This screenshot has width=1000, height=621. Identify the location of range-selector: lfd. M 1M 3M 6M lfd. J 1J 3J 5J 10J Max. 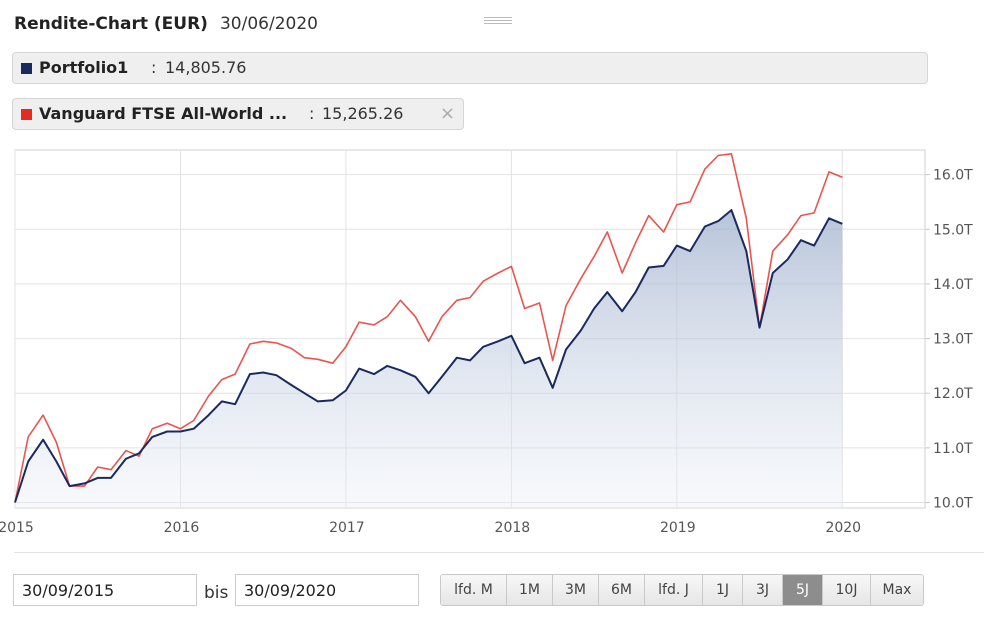
(682, 590).